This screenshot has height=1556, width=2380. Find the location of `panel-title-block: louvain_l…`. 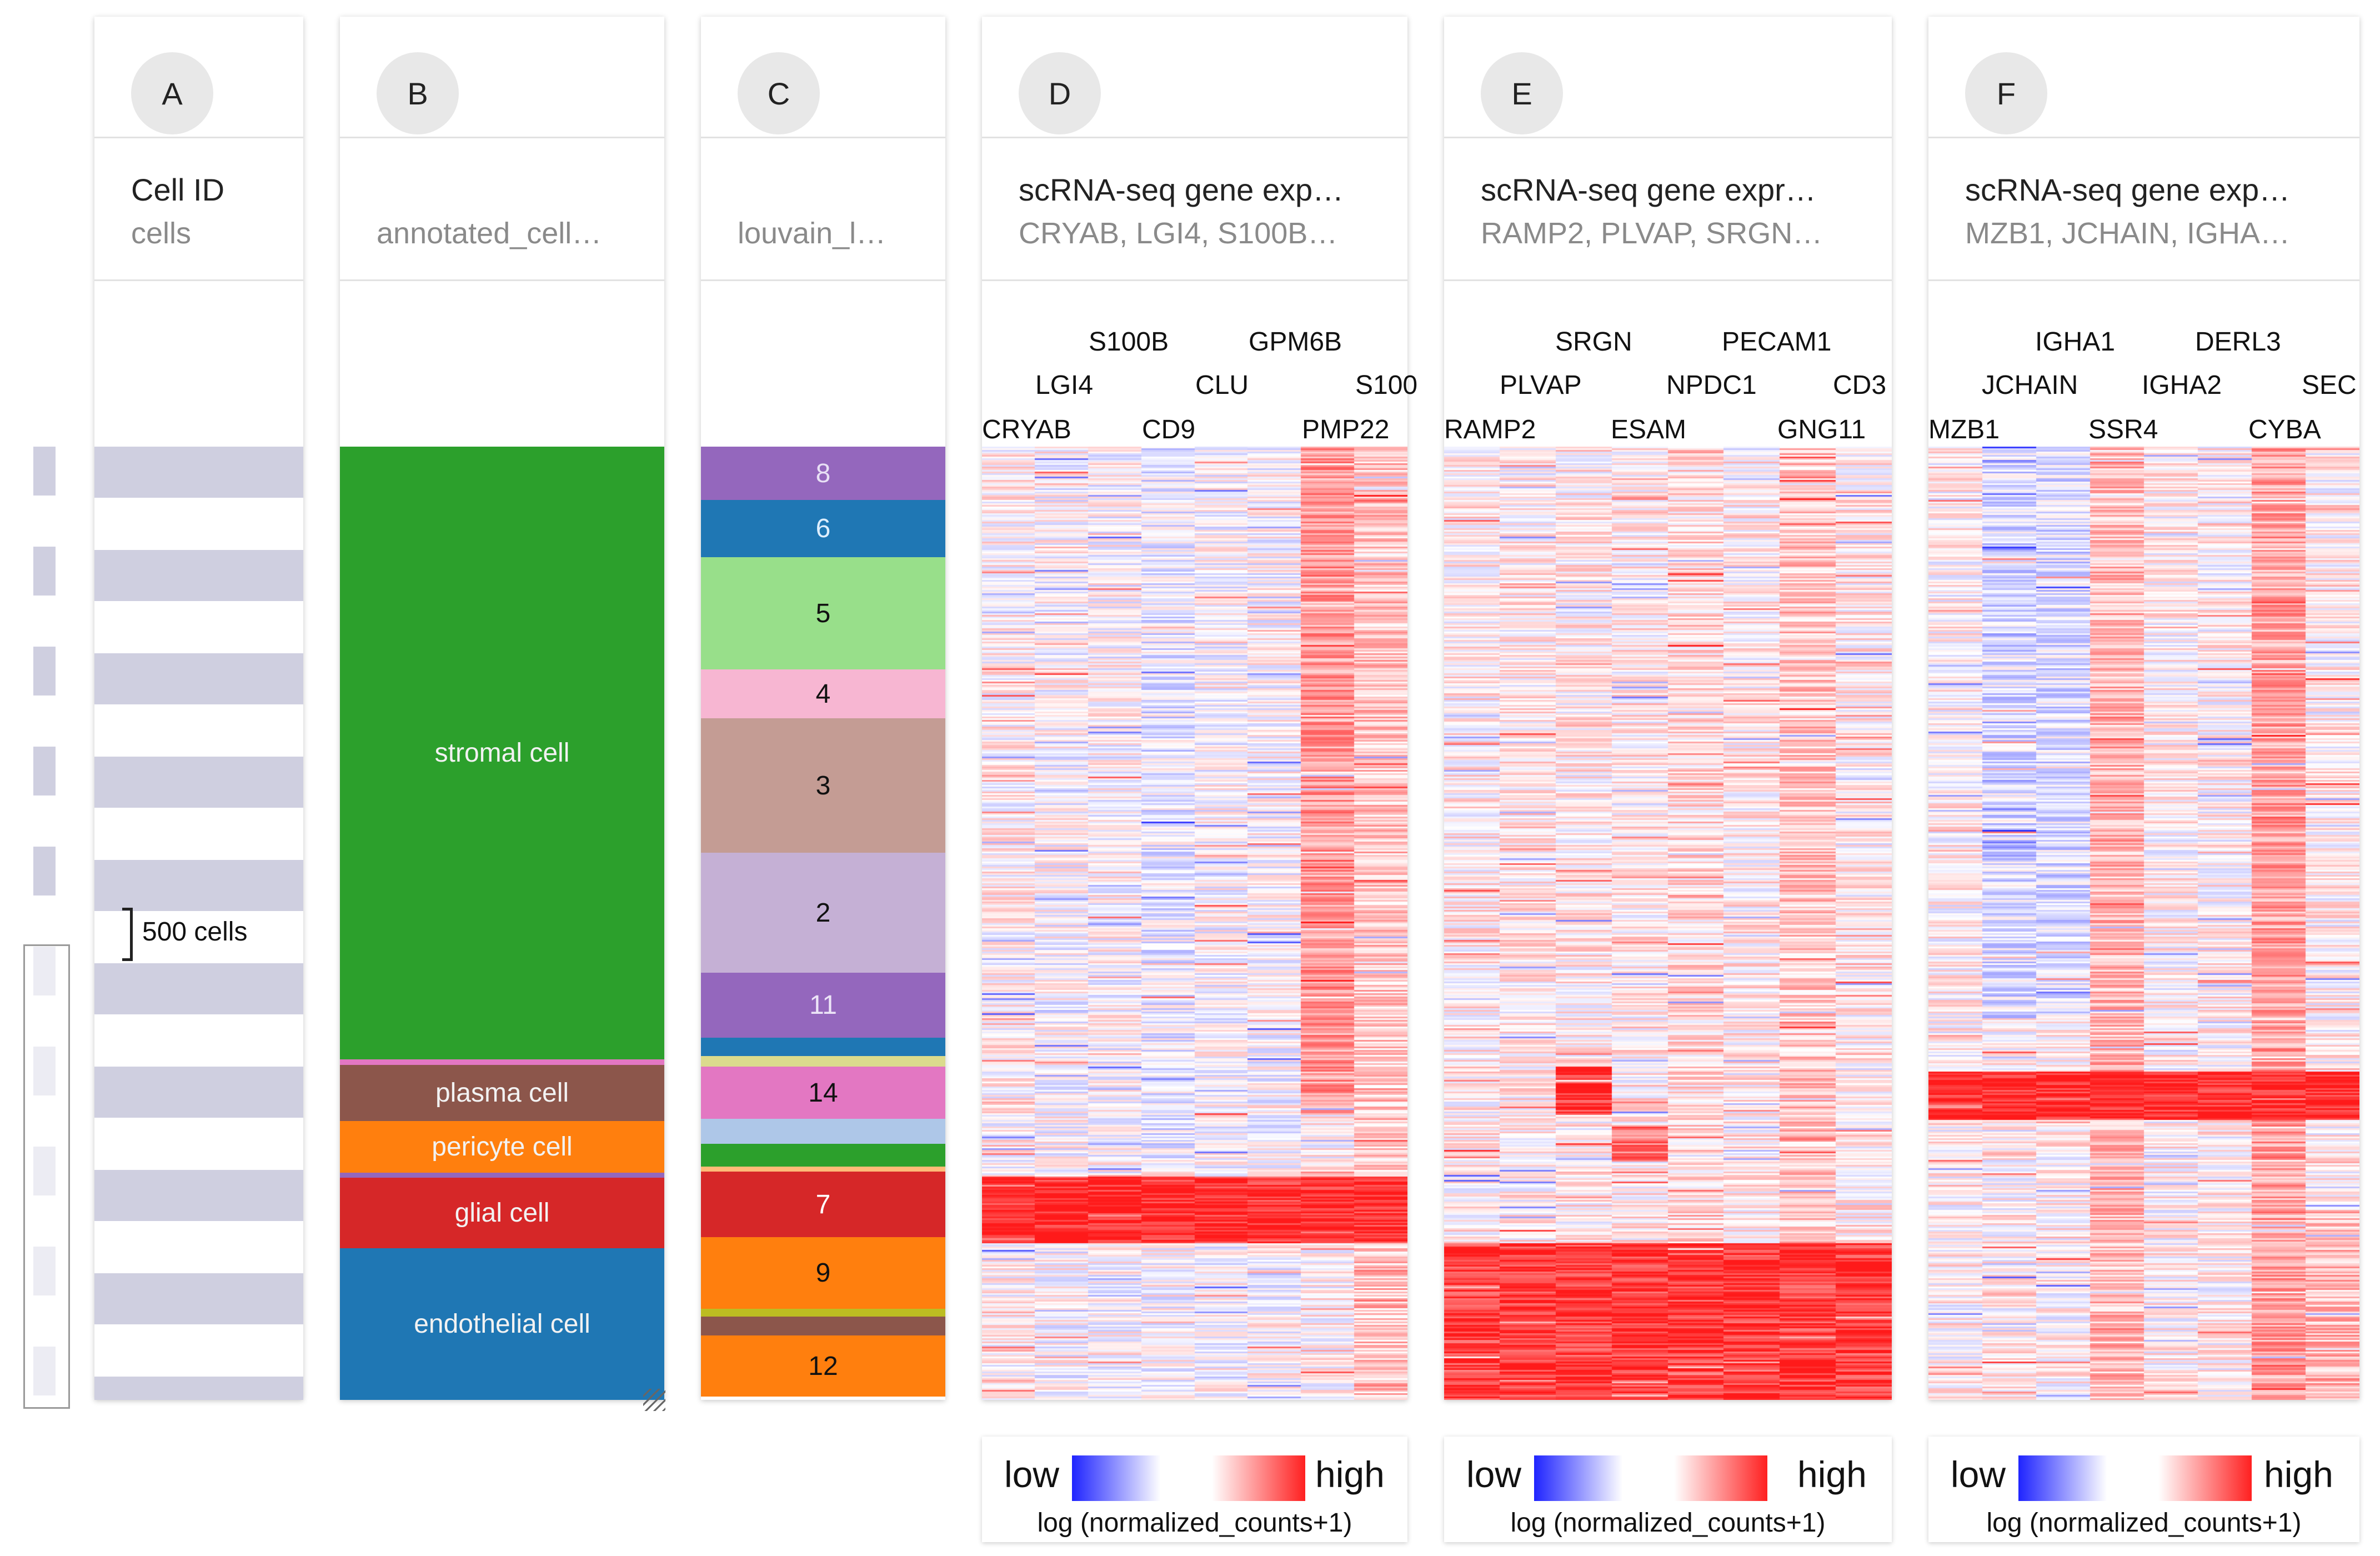

panel-title-block: louvain_l… is located at coordinates (823, 210).